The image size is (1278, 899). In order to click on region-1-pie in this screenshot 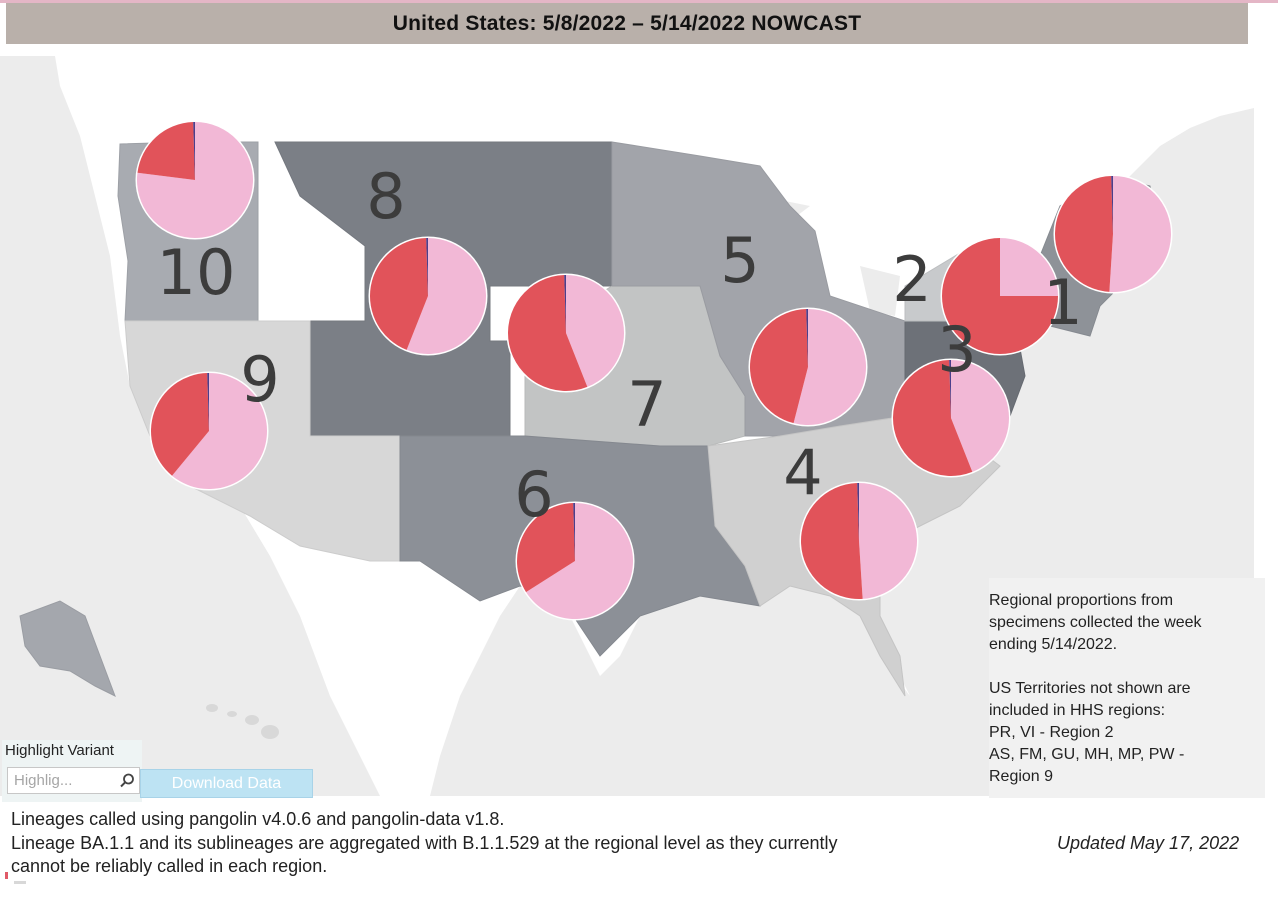, I will do `click(1113, 234)`.